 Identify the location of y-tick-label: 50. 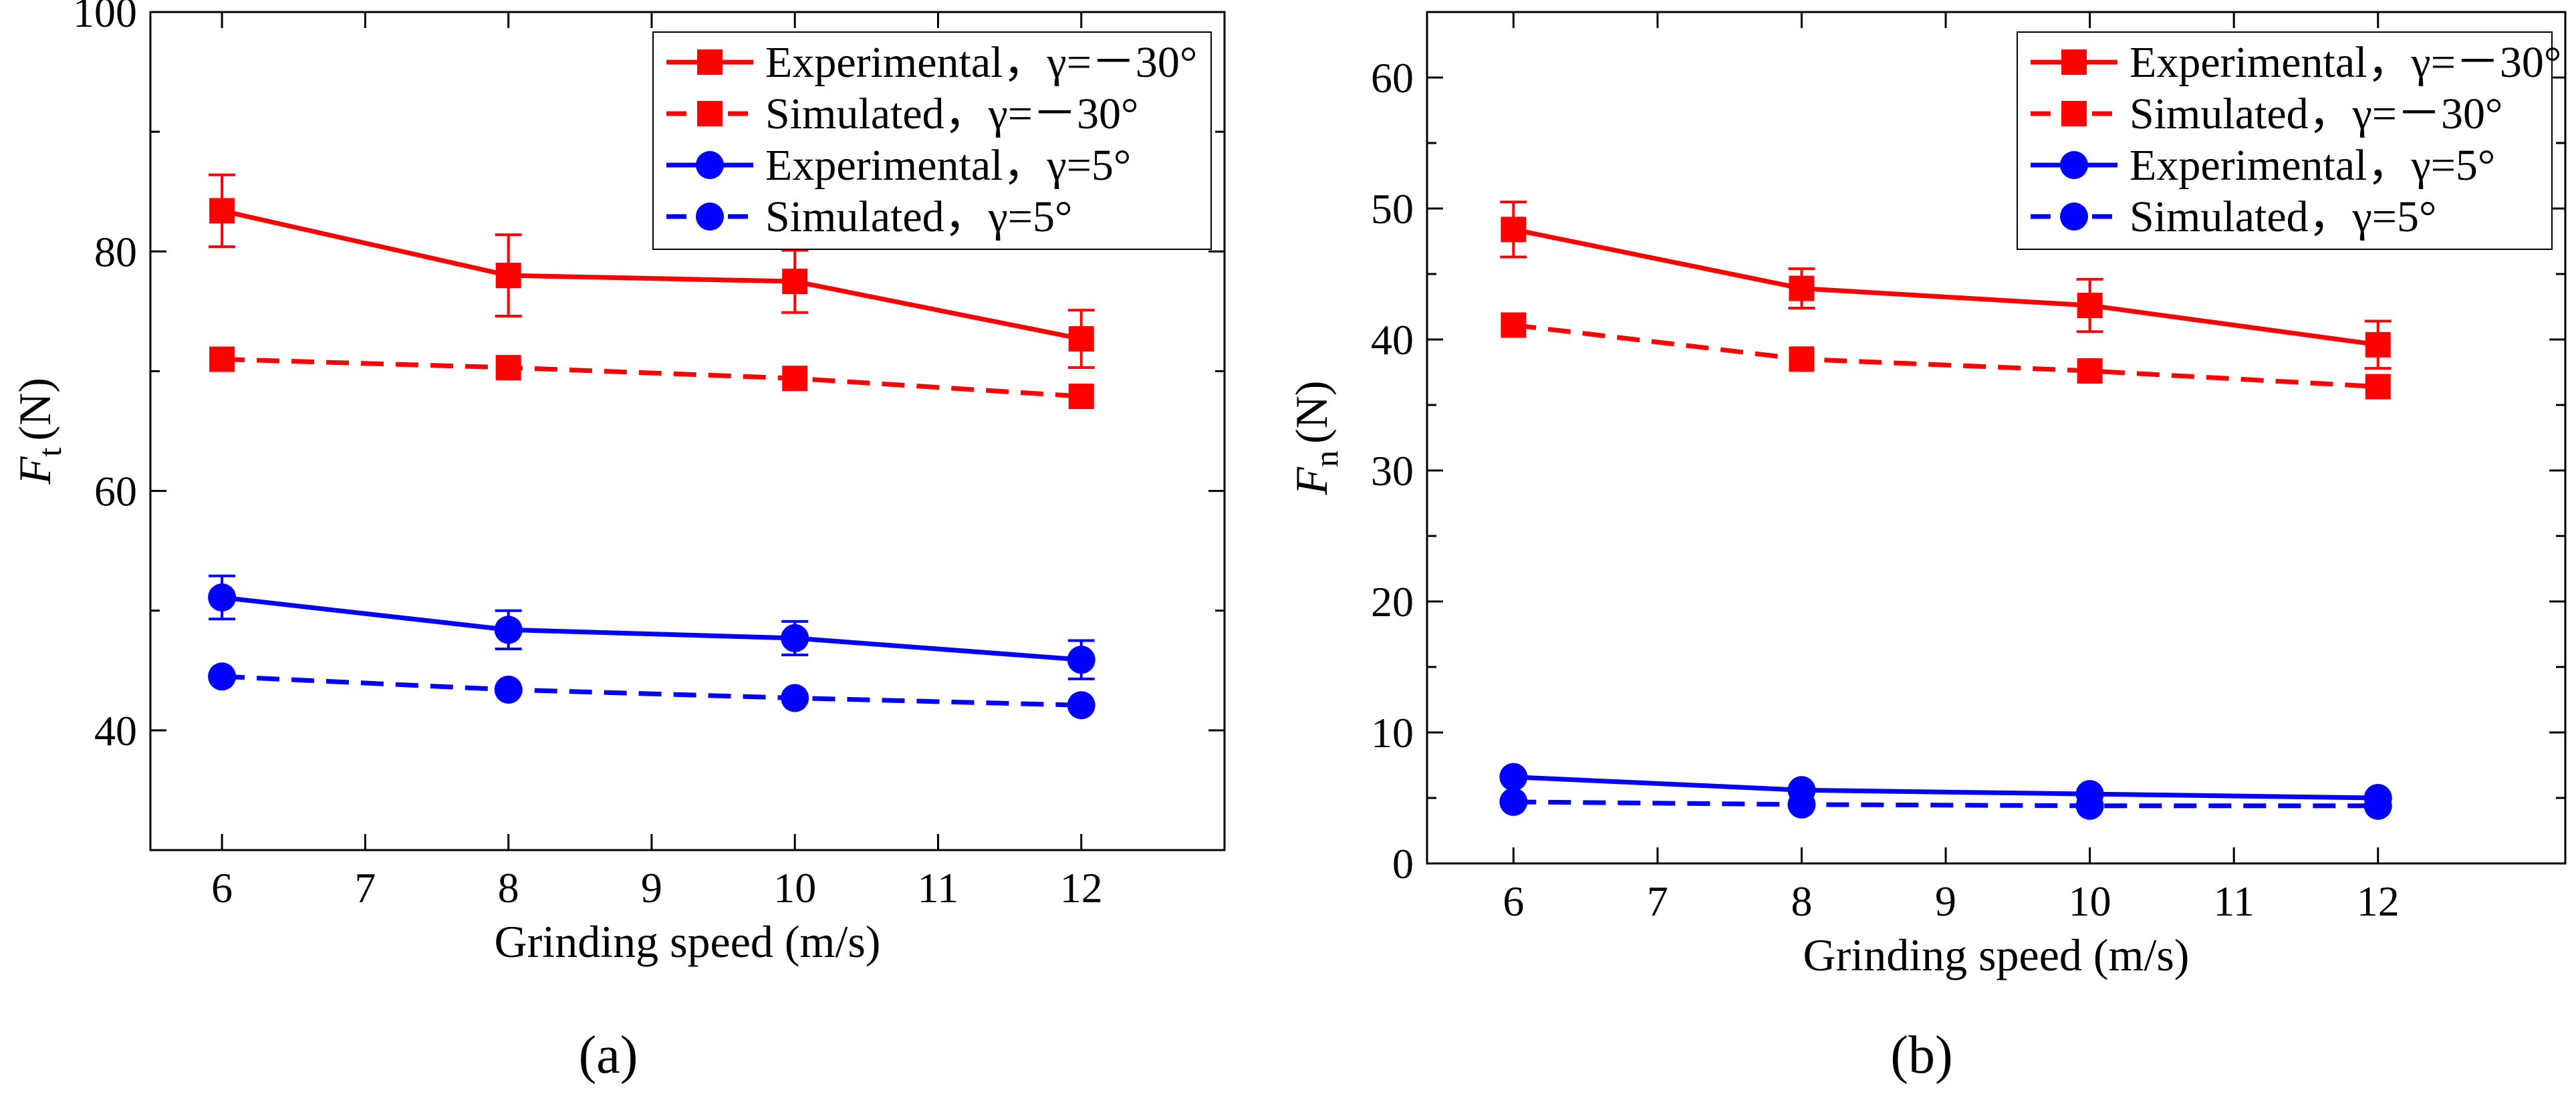
(1392, 209).